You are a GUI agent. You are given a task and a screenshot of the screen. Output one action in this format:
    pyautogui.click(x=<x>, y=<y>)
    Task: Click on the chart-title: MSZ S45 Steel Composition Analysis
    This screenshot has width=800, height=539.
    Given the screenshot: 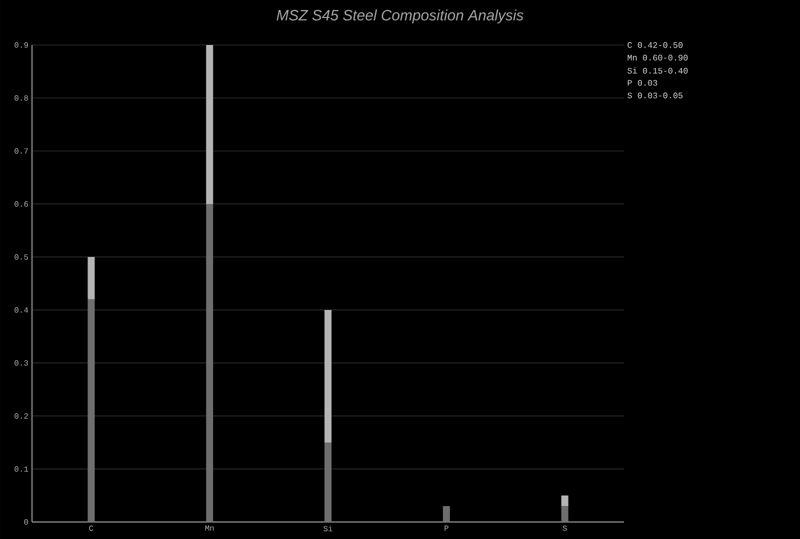 What is the action you would take?
    pyautogui.click(x=400, y=17)
    